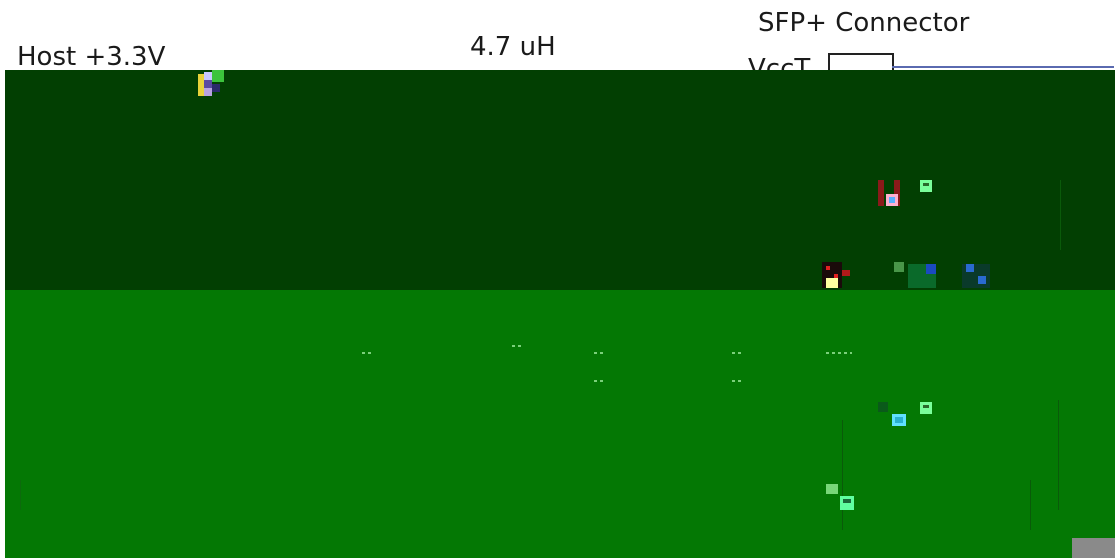  What do you see at coordinates (513, 47) in the screenshot?
I see `inductor-value-label: 4.7 uH` at bounding box center [513, 47].